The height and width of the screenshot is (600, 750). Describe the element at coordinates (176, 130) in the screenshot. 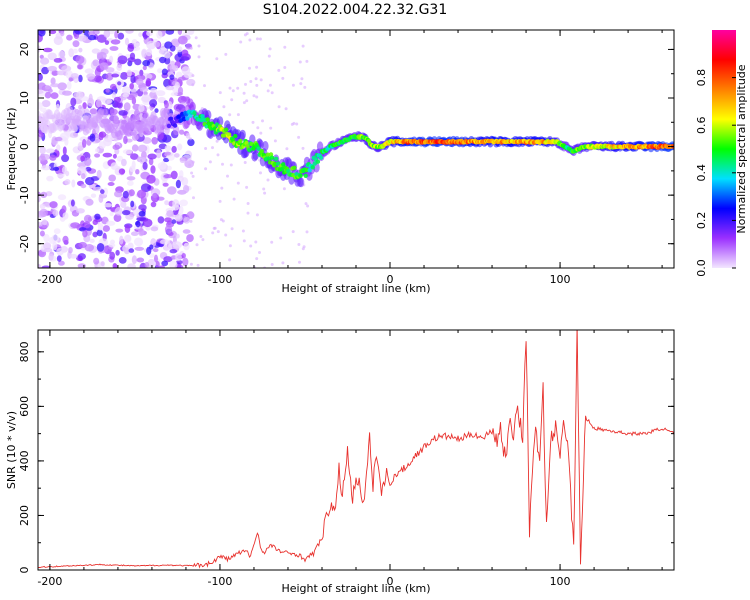

I see `ridge-halo` at that location.